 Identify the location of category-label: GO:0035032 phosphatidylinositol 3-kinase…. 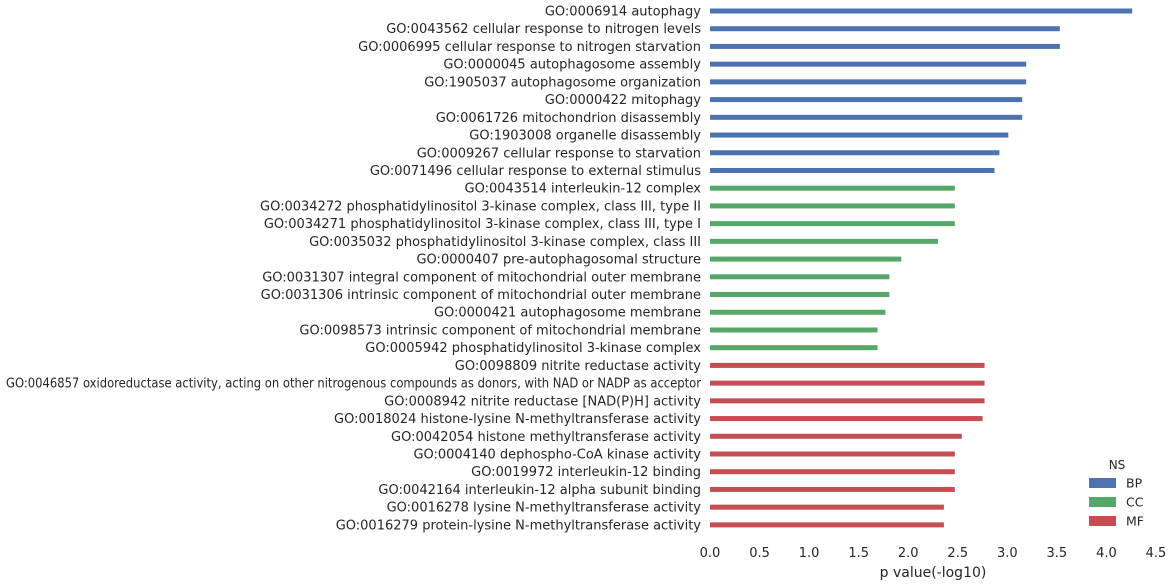
(505, 242).